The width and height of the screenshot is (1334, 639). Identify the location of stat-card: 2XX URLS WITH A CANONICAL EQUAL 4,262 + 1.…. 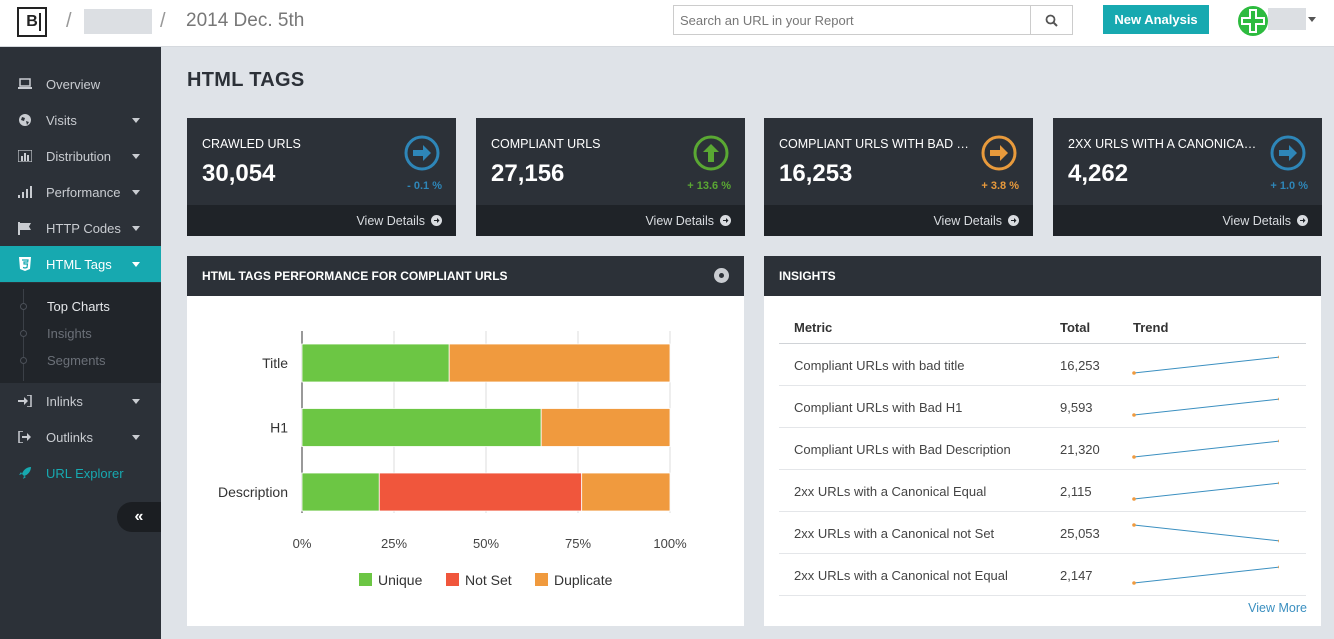
(1187, 177).